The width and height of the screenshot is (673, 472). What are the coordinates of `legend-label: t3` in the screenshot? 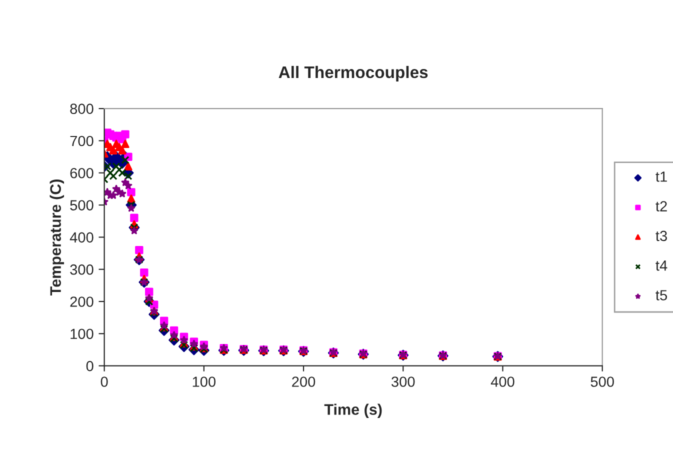 It's located at (661, 236).